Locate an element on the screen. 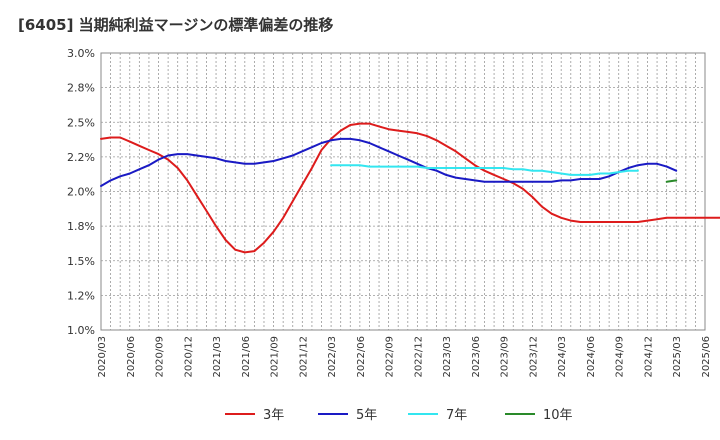  y-axis-ticks: 3.0% 2.8% 2.5% 2.2% 2.0% 1.8% 1.5% 1.2% 1.0% is located at coordinates (81, 192).